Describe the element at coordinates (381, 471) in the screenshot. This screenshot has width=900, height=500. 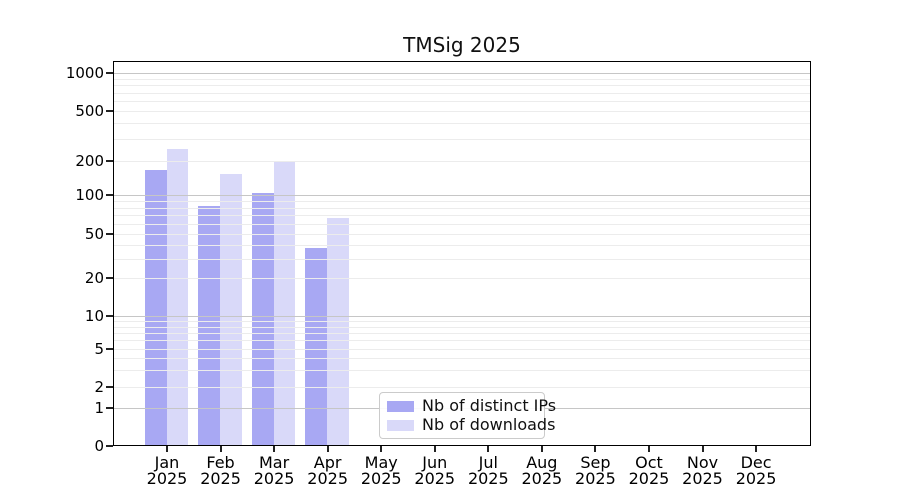
I see `x-tick-label-may: May 2025` at that location.